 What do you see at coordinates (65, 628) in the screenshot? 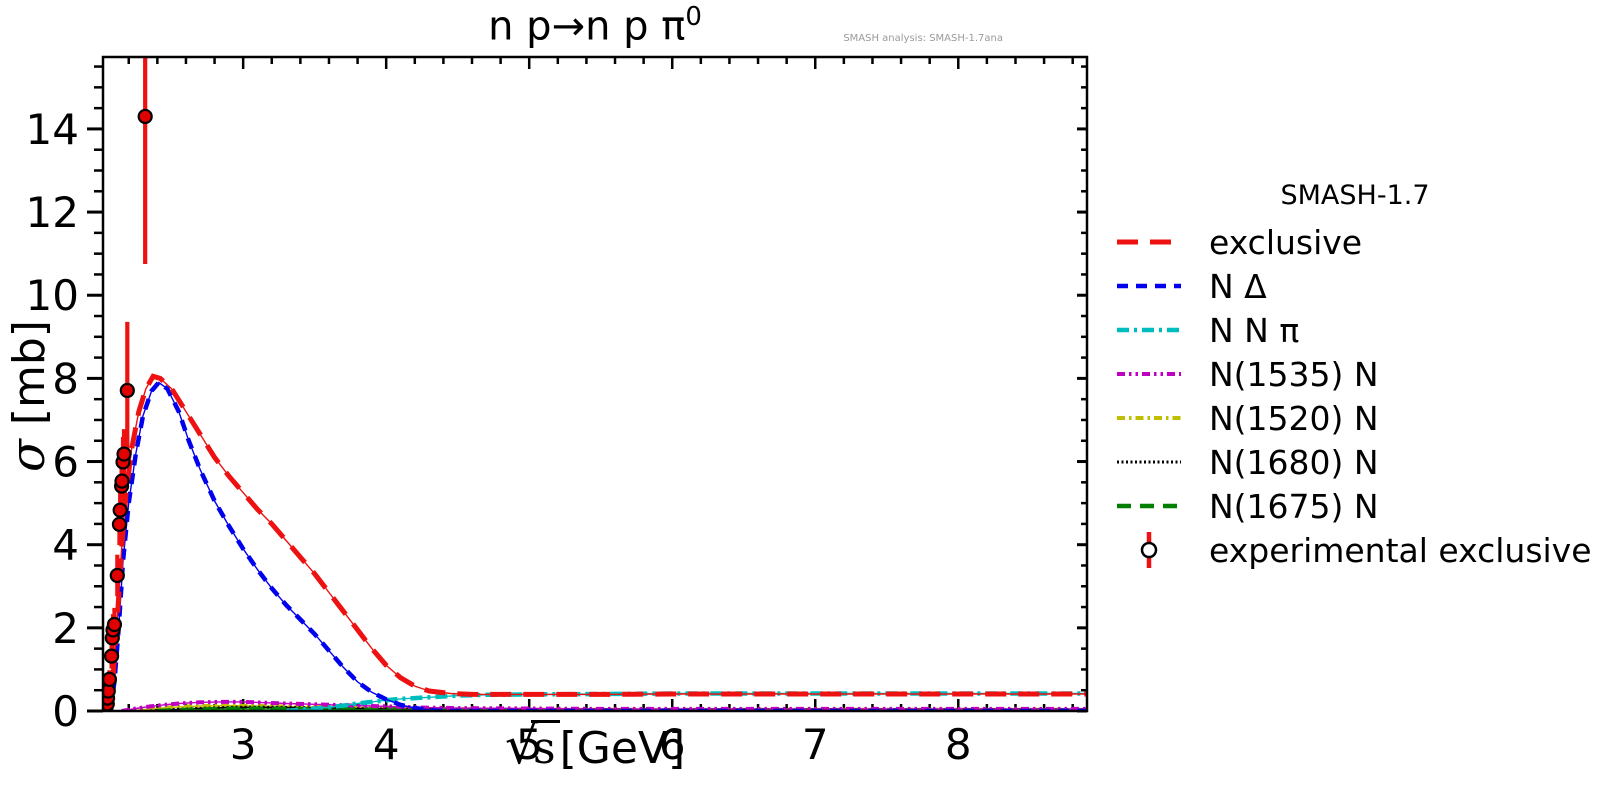
I see `y-tick-label: 2` at bounding box center [65, 628].